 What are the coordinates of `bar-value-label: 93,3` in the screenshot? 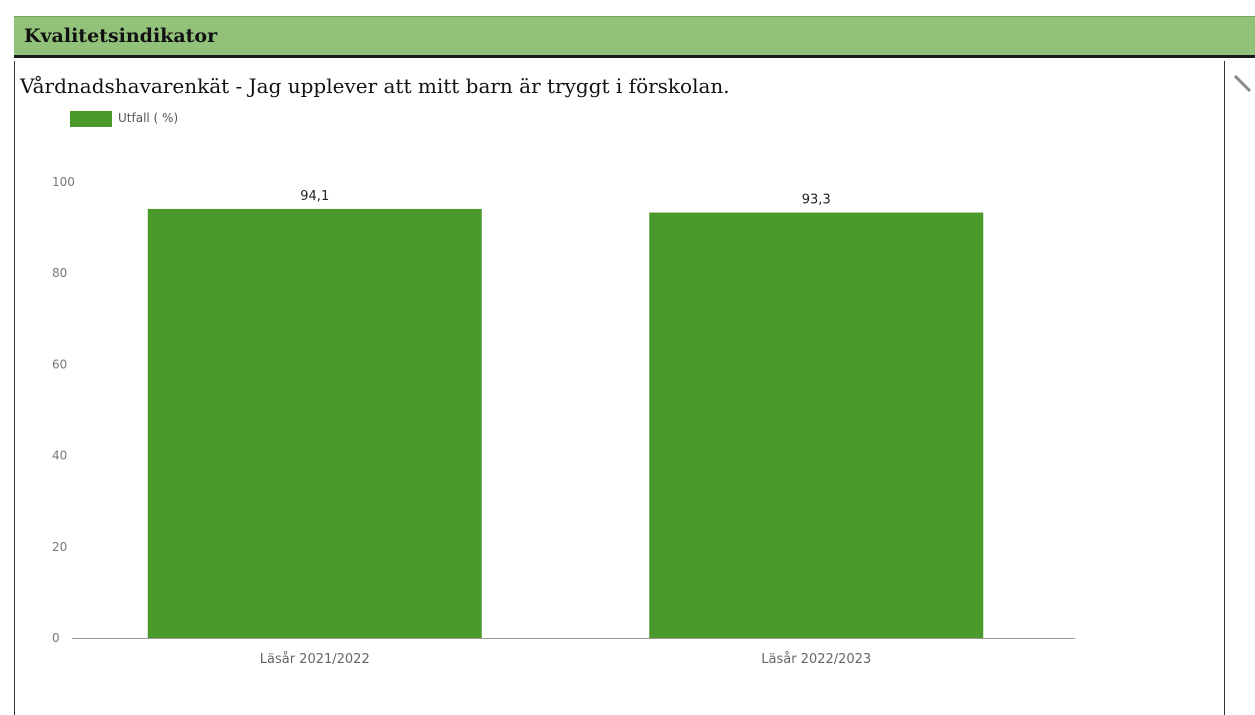 It's located at (816, 200).